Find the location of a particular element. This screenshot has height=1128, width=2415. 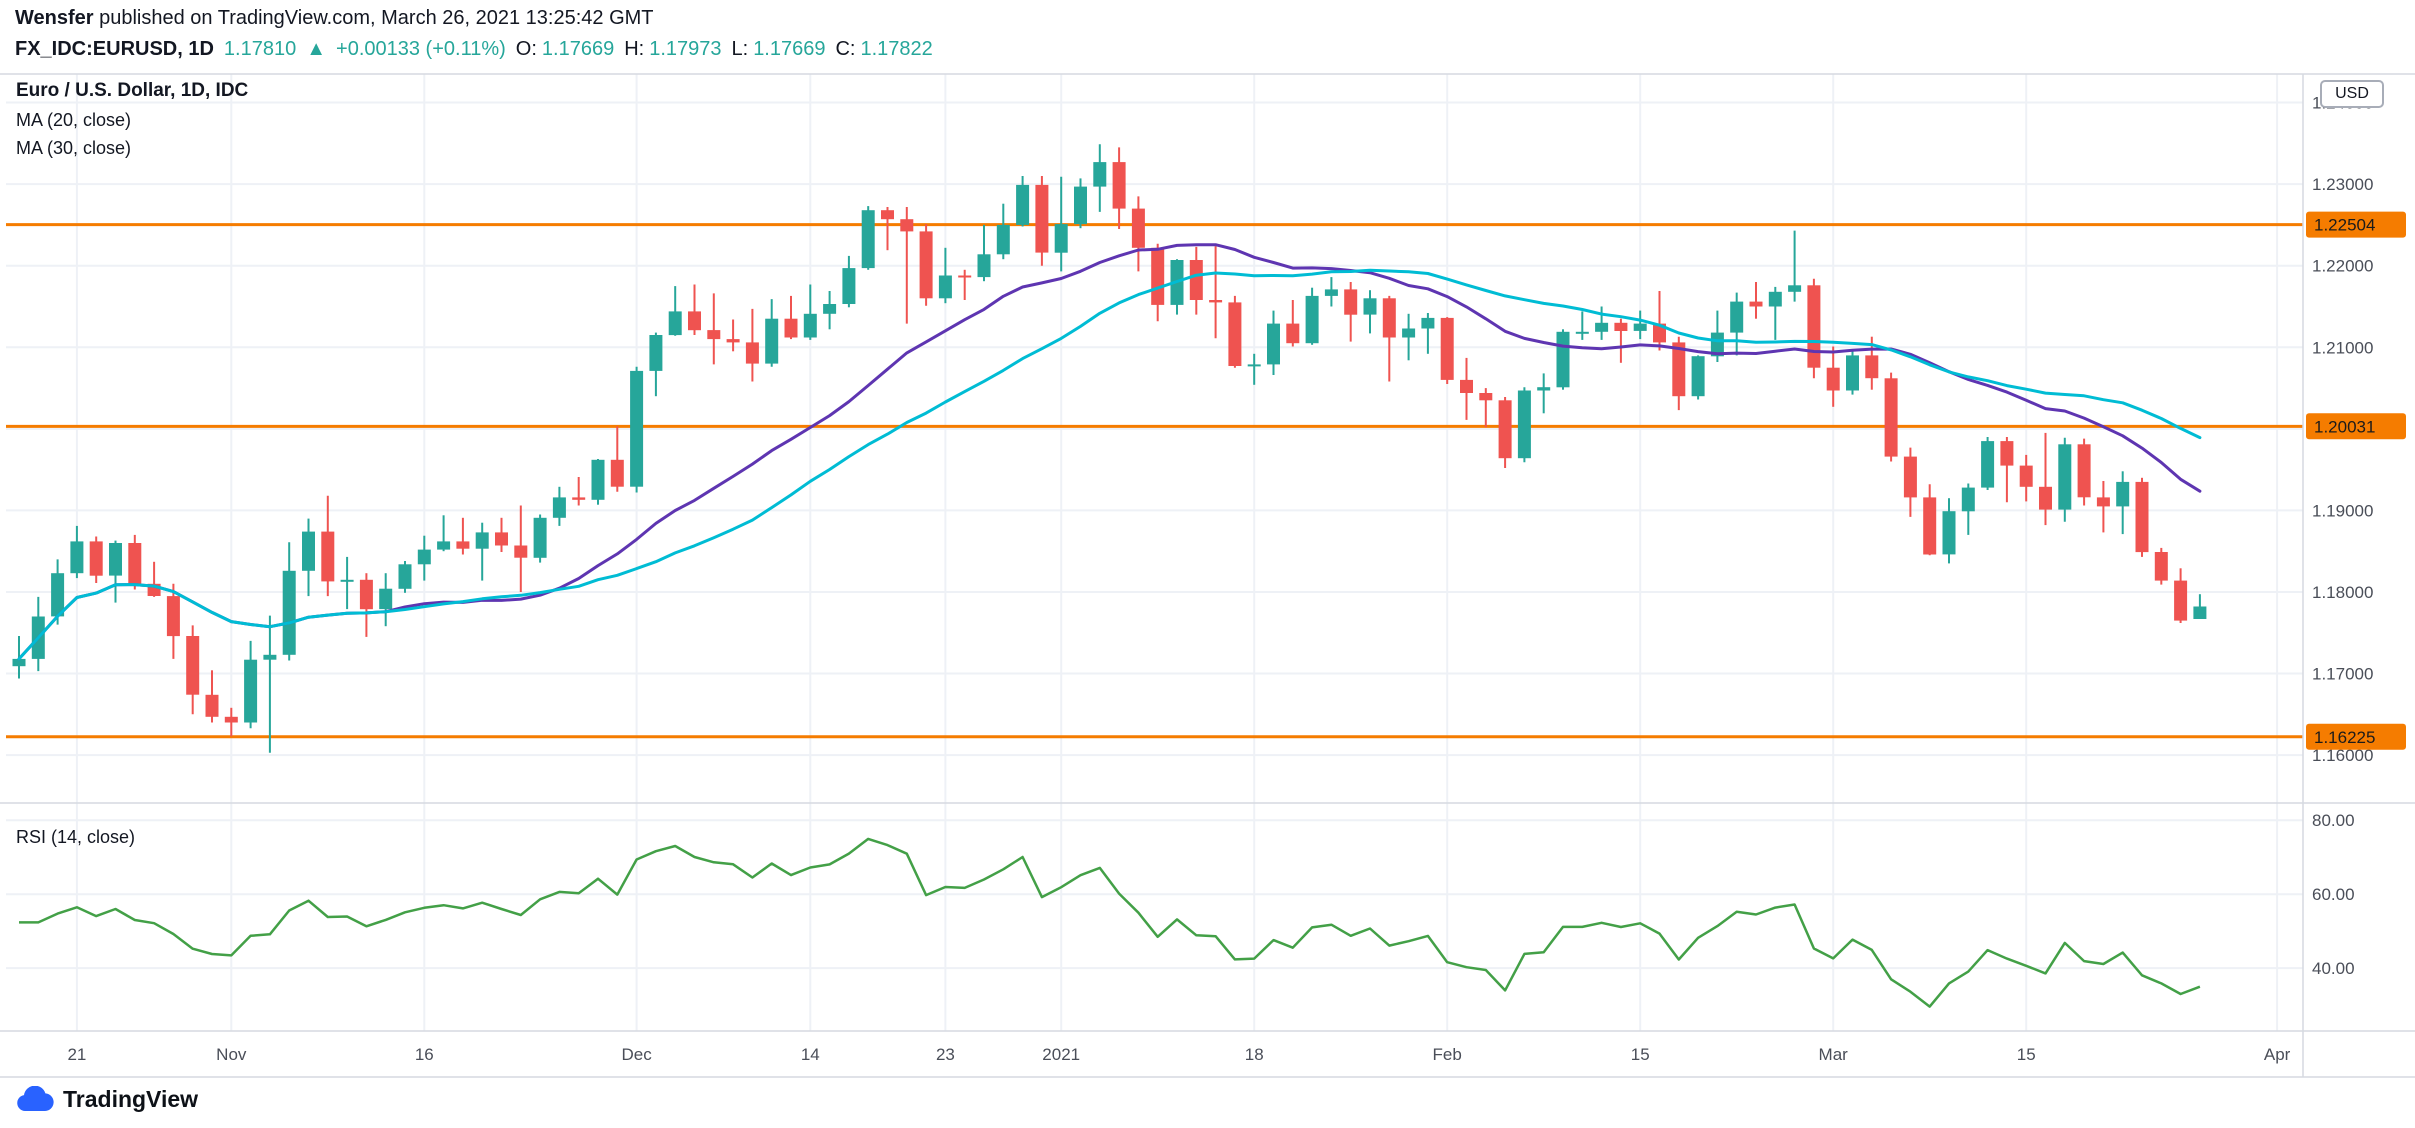

last-price: 1.17810 is located at coordinates (260, 49).